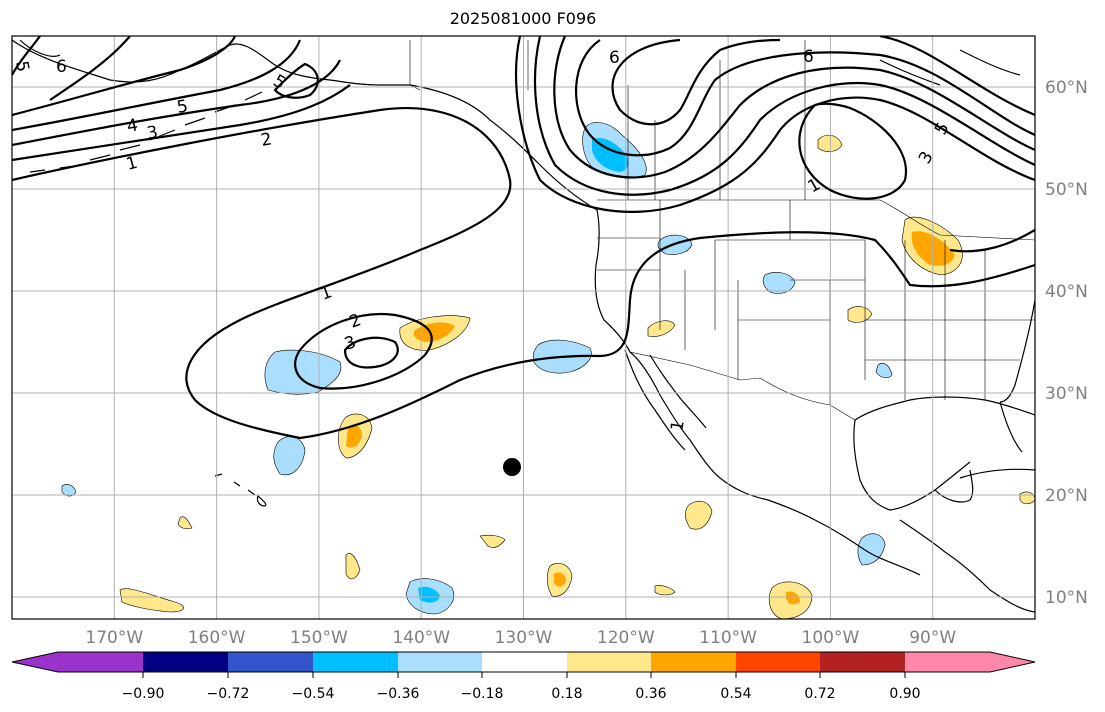  I want to click on lat-label: 20°N, so click(1066, 496).